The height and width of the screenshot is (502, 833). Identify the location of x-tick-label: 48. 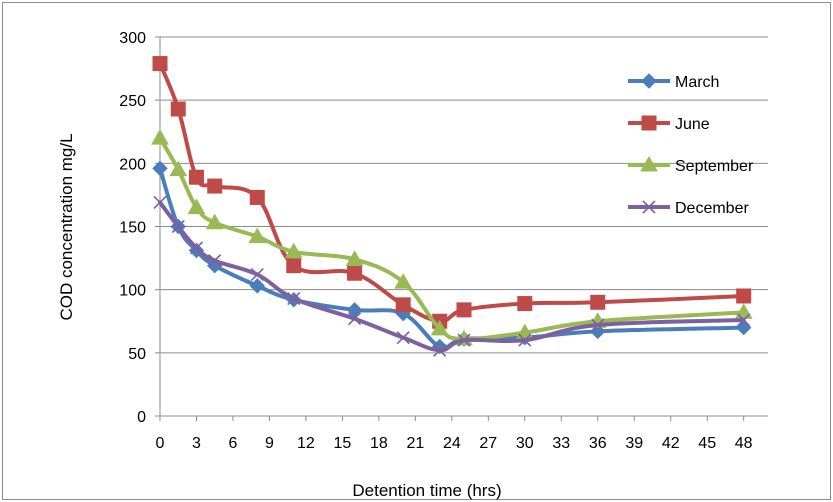
(744, 443).